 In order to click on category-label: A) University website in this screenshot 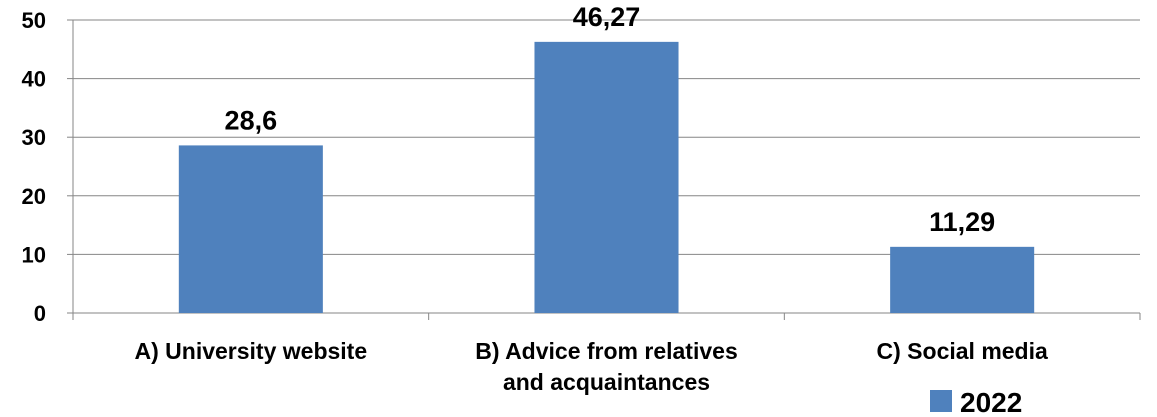, I will do `click(251, 351)`.